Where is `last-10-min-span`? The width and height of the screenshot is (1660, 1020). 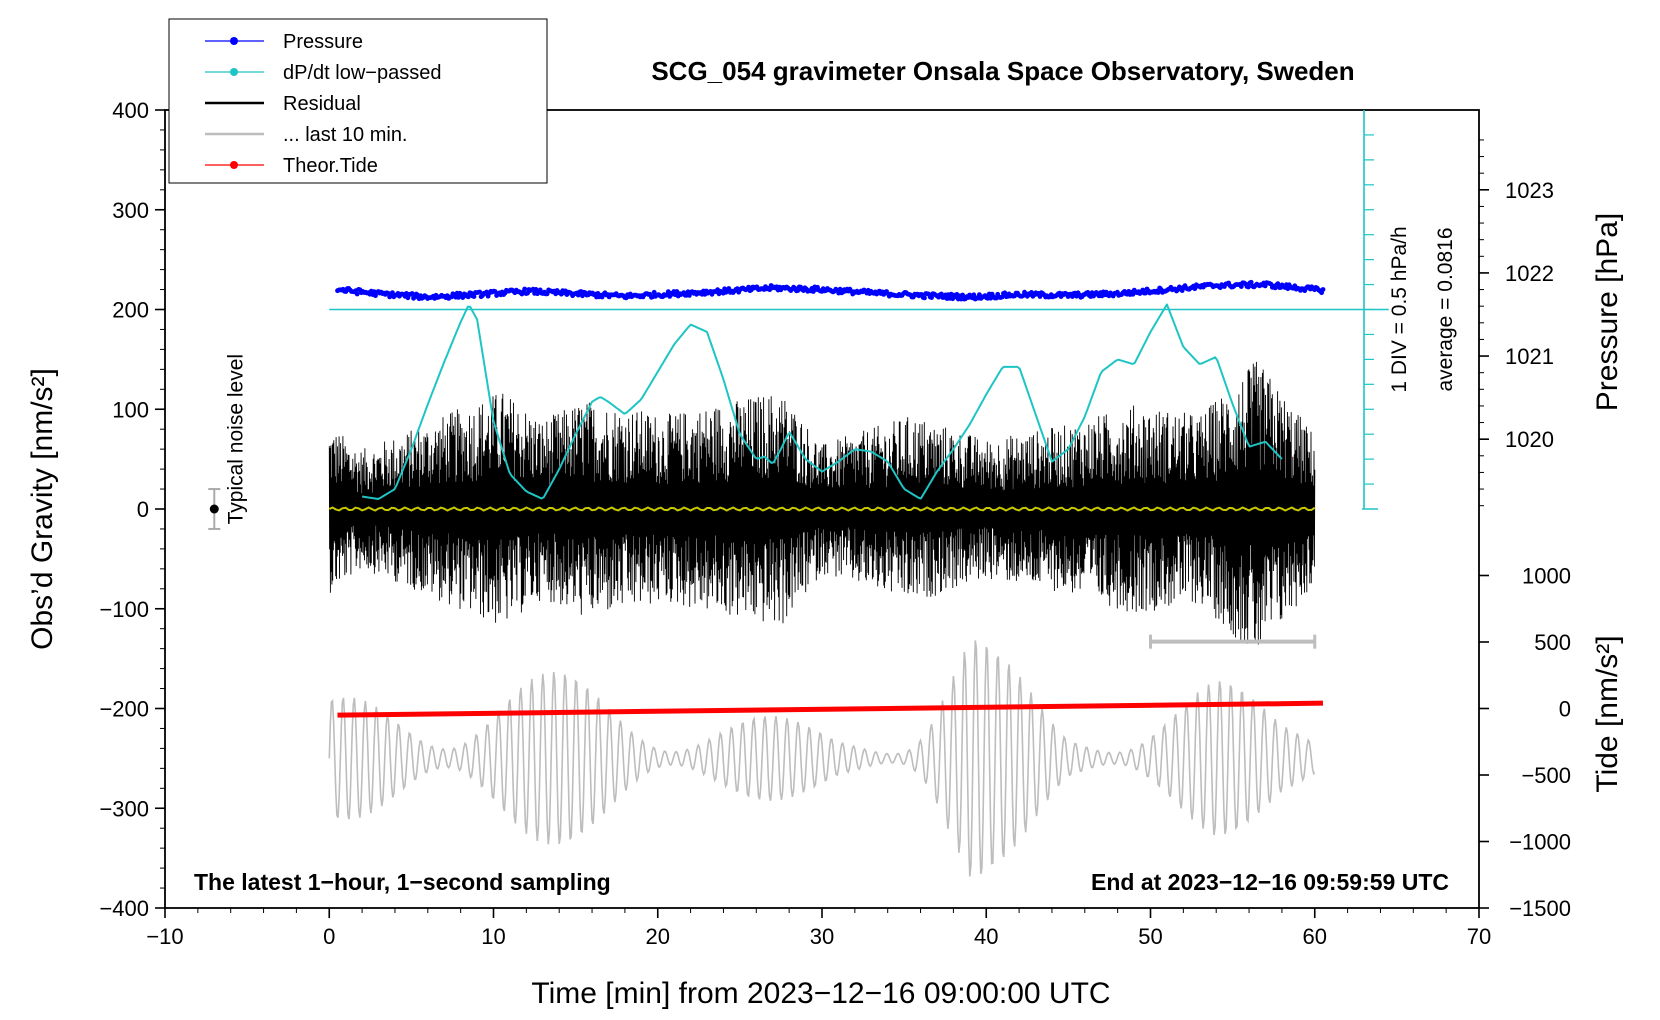
last-10-min-span is located at coordinates (1233, 641).